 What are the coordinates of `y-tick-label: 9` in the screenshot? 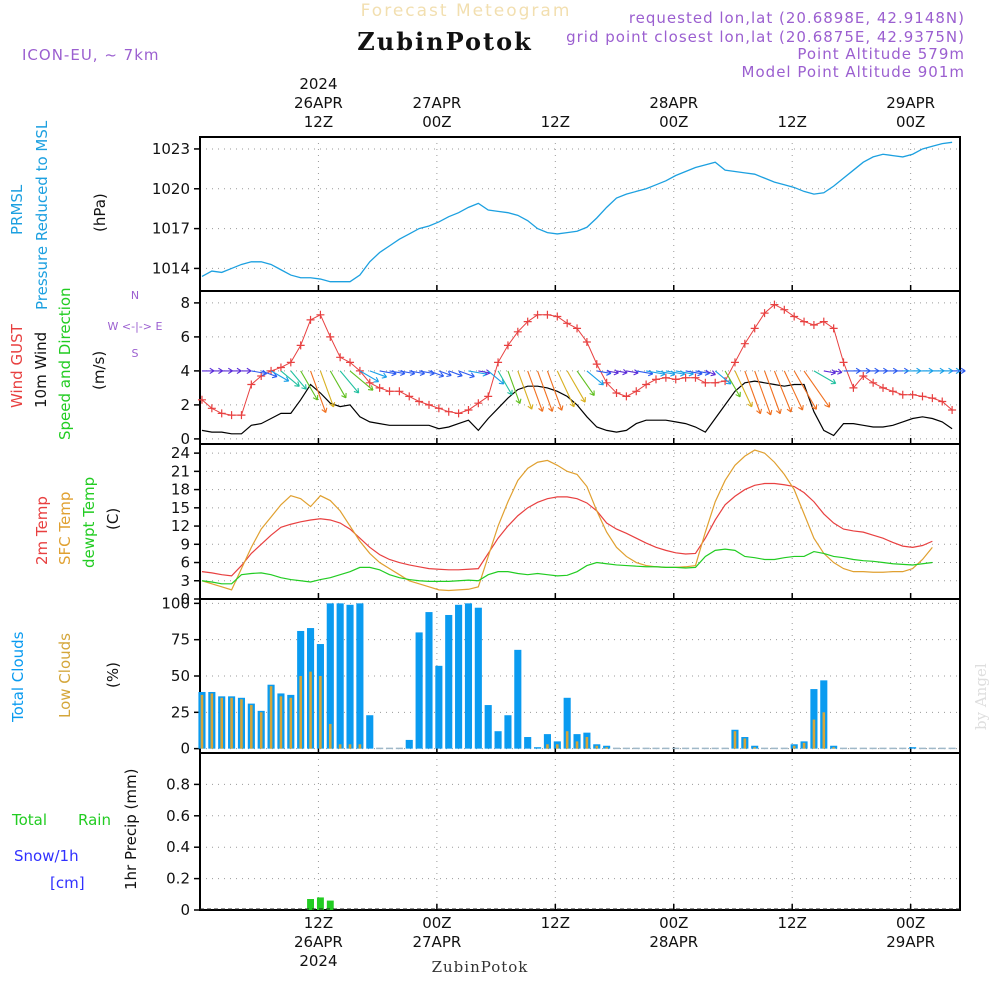 It's located at (185, 544).